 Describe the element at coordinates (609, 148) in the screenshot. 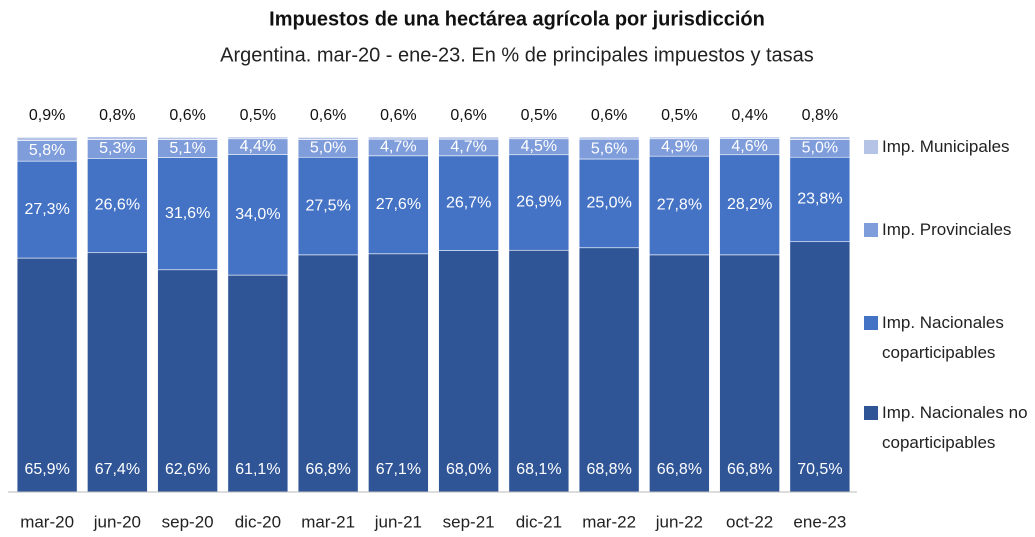

I see `data-label: 5,6%` at that location.